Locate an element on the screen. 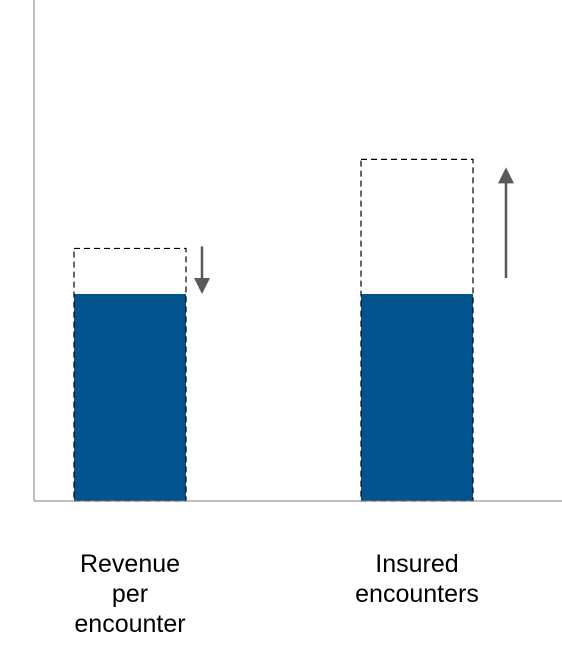 The height and width of the screenshot is (654, 562). category-label-line: Revenue is located at coordinates (130, 564).